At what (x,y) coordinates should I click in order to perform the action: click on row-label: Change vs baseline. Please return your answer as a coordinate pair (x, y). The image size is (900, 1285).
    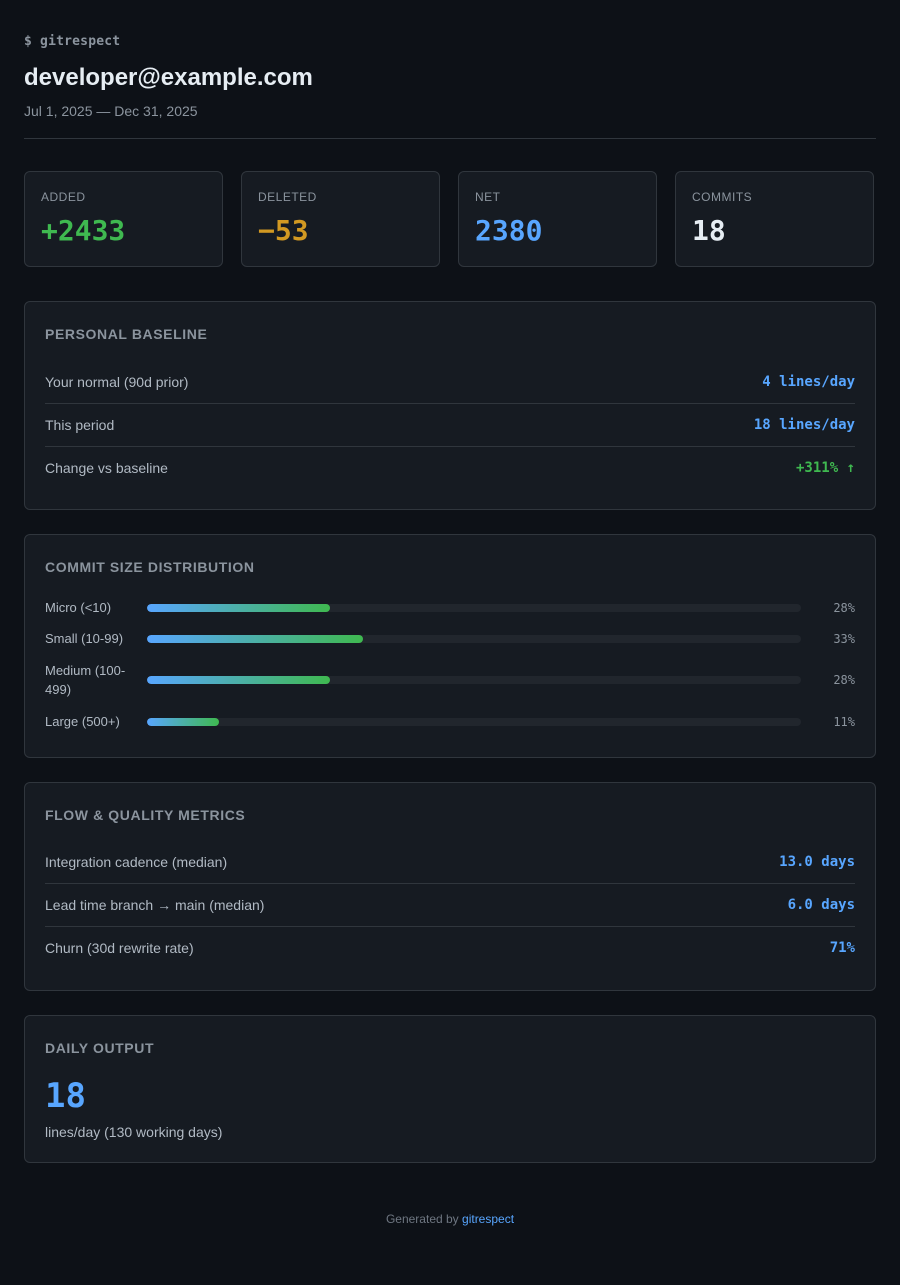
    Looking at the image, I should click on (106, 467).